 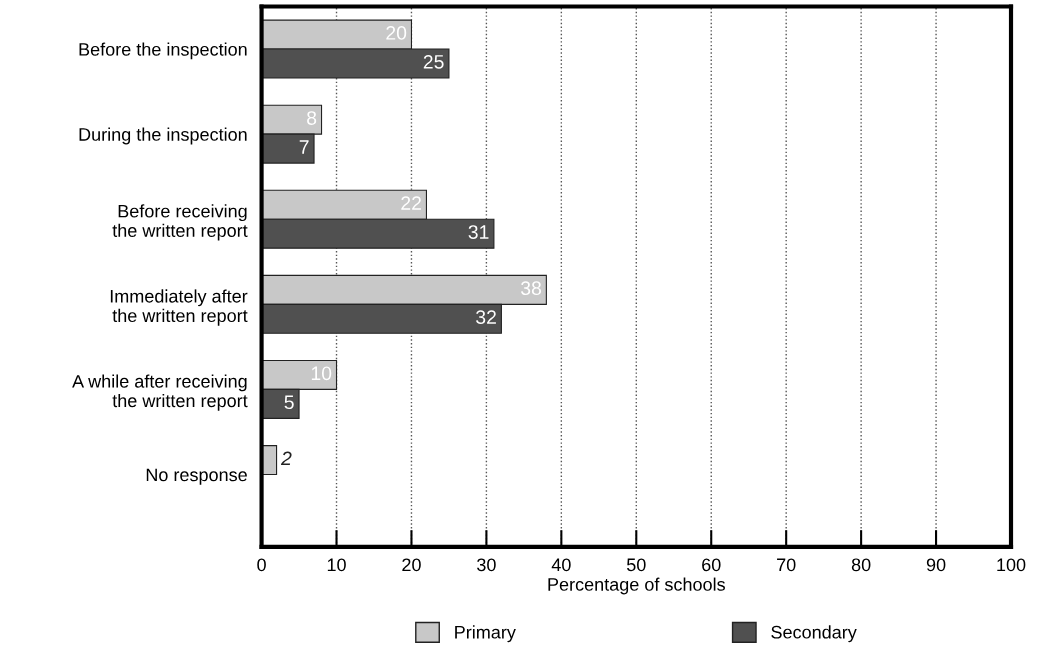 I want to click on x-tick-label: 30, so click(x=486, y=565).